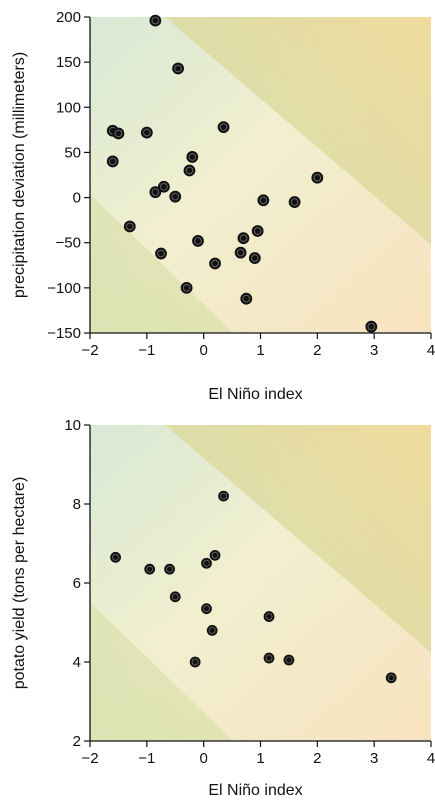  I want to click on y-tick-label: 4, so click(77, 662).